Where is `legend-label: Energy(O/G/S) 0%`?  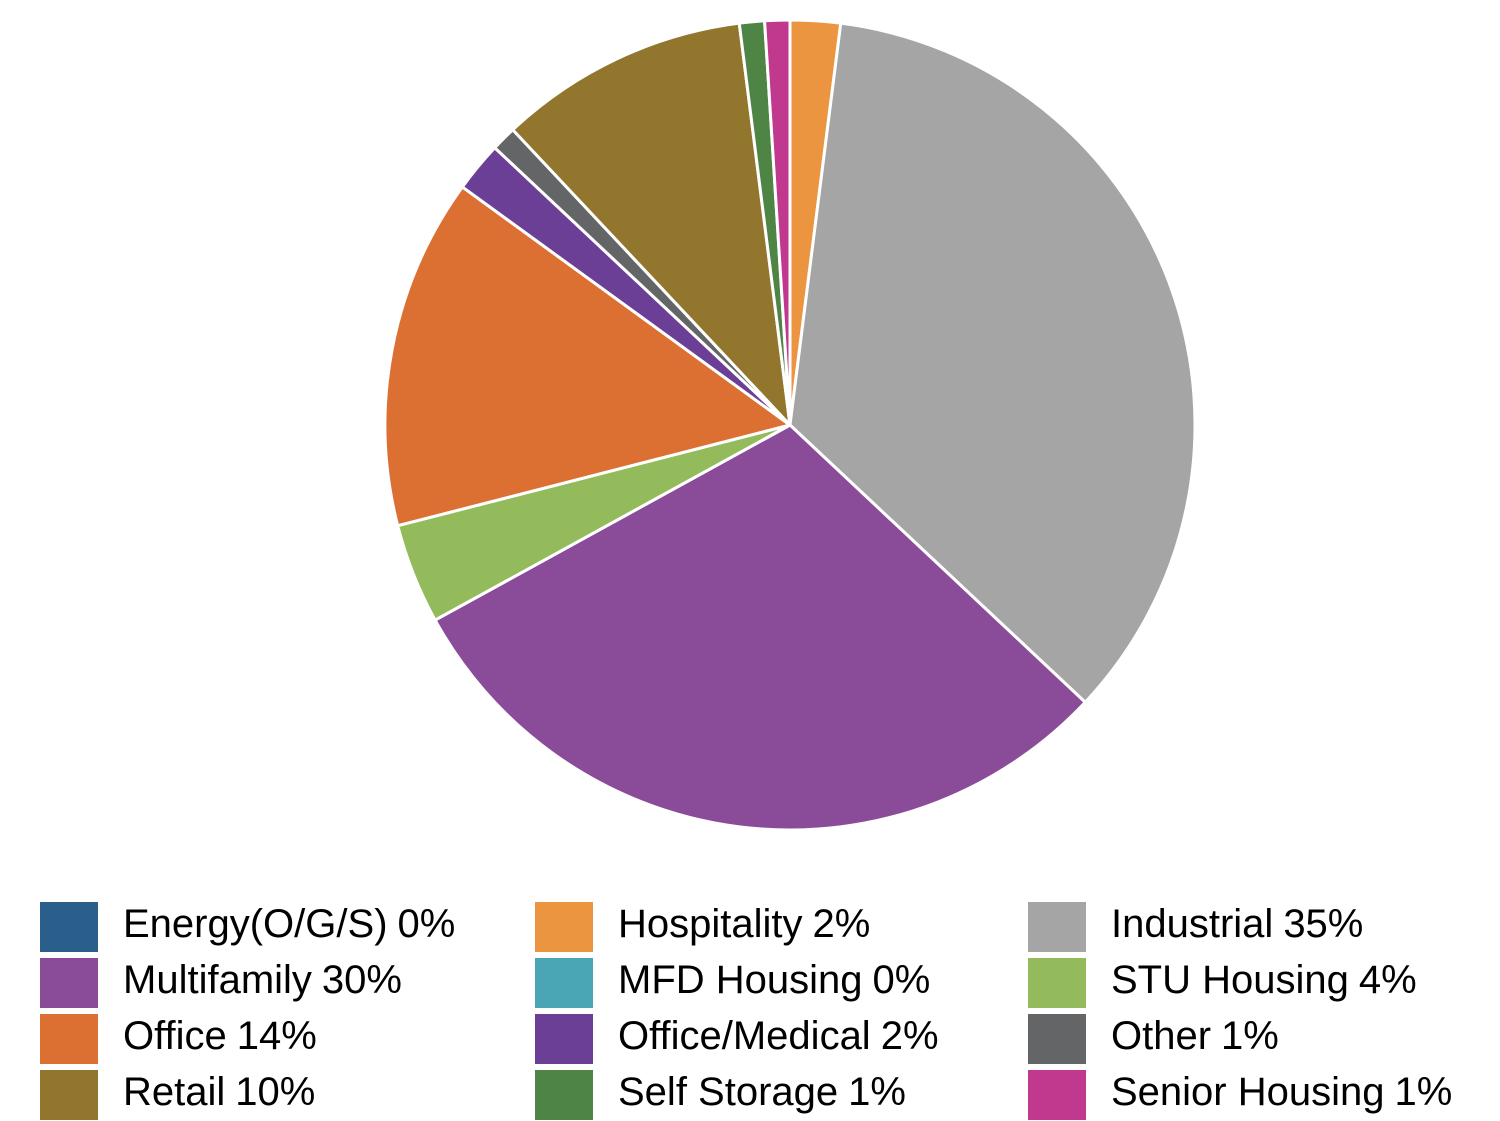 legend-label: Energy(O/G/S) 0% is located at coordinates (289, 924).